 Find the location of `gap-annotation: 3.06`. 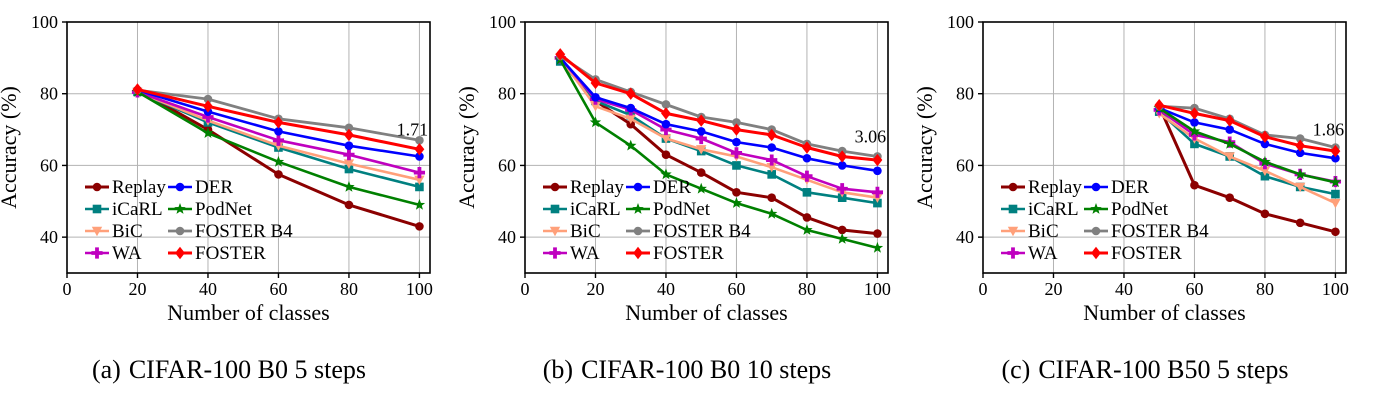

gap-annotation: 3.06 is located at coordinates (871, 137).